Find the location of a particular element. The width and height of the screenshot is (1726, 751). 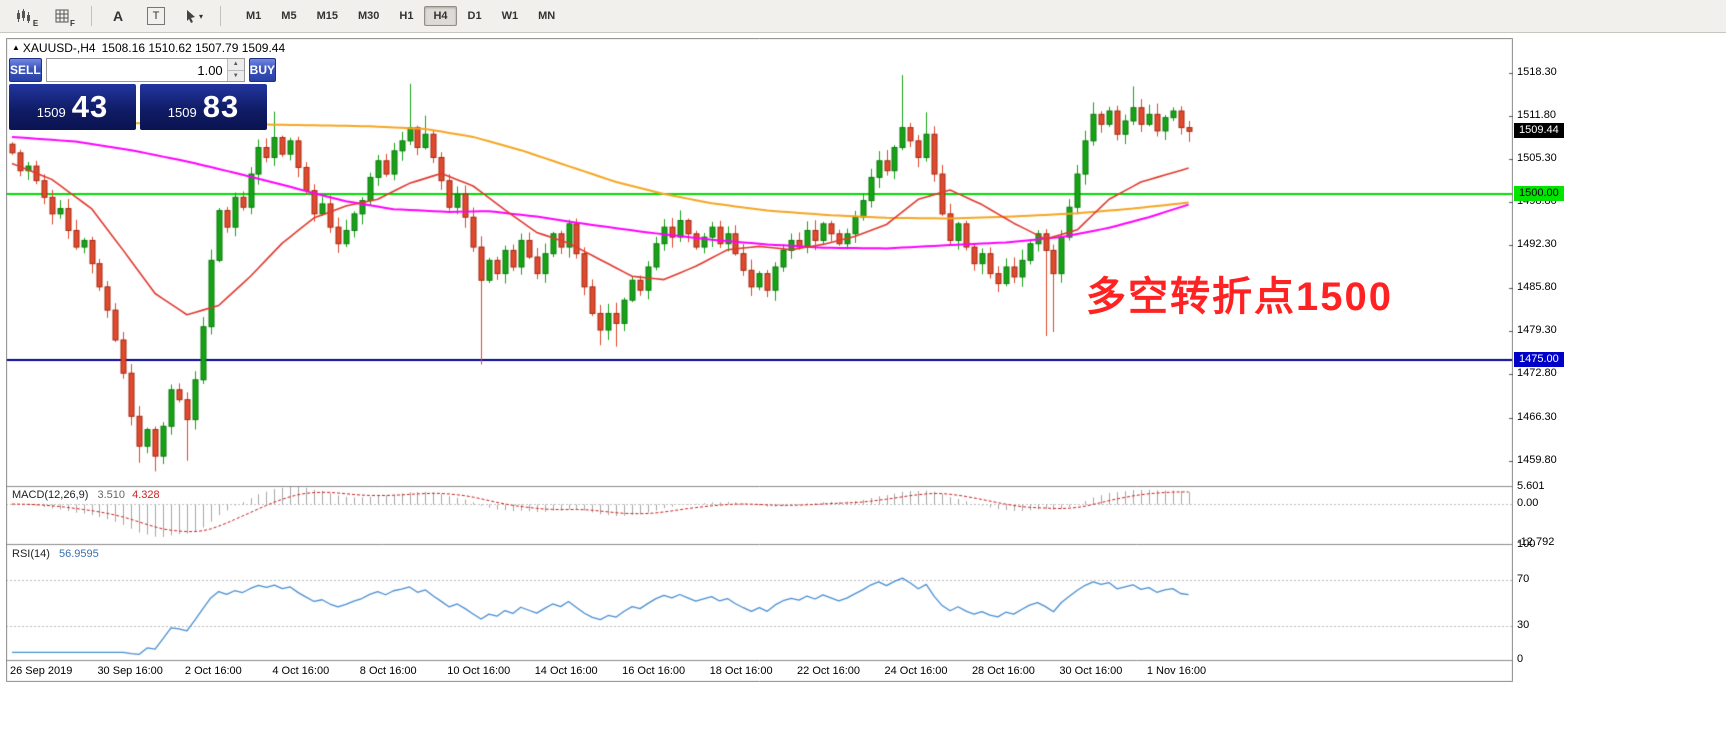

charts-window-button: E is located at coordinates (27, 16).